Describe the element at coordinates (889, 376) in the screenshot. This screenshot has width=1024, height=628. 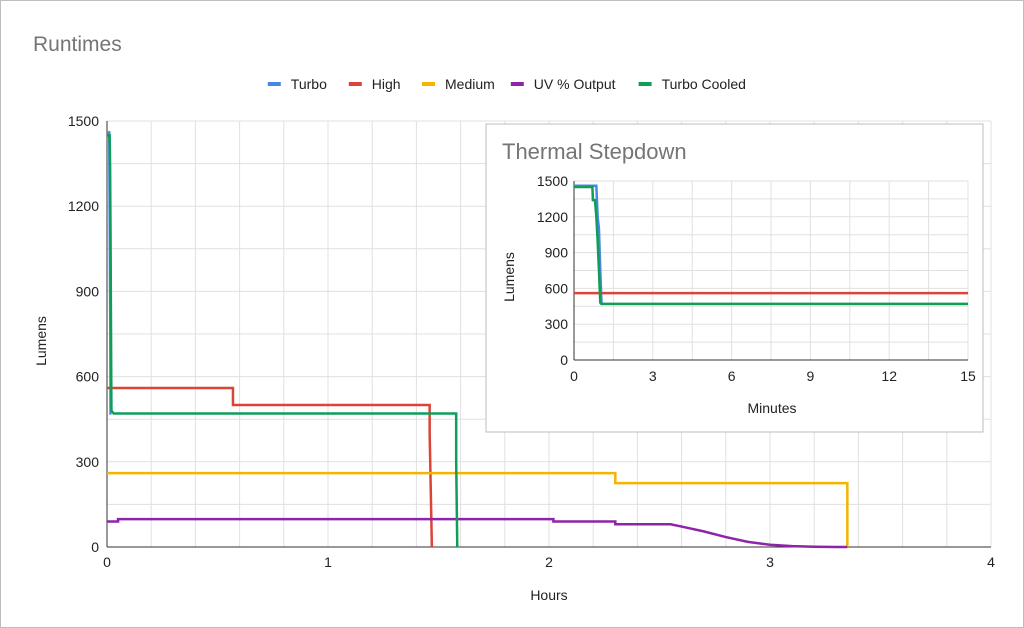
I see `inset-x-tick-label: 12` at that location.